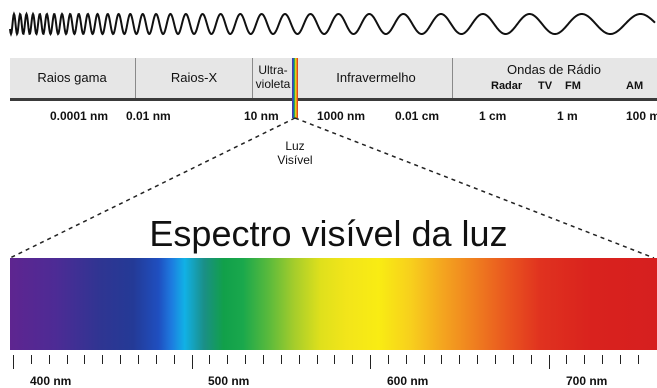 The image size is (657, 388). Describe the element at coordinates (332, 24) in the screenshot. I see `wavelength-wave` at that location.